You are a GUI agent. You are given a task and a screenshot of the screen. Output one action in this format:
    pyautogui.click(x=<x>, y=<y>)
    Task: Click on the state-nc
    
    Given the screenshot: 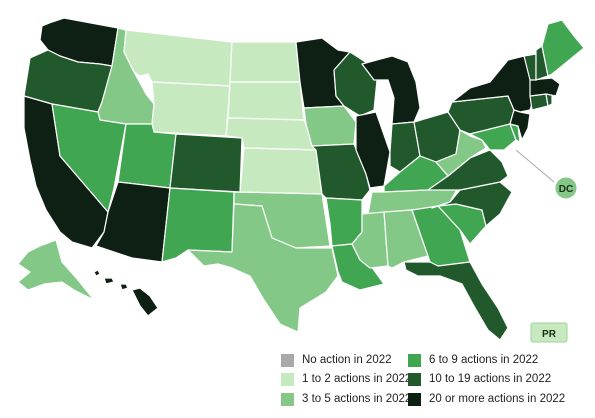 What is the action you would take?
    pyautogui.click(x=472, y=204)
    